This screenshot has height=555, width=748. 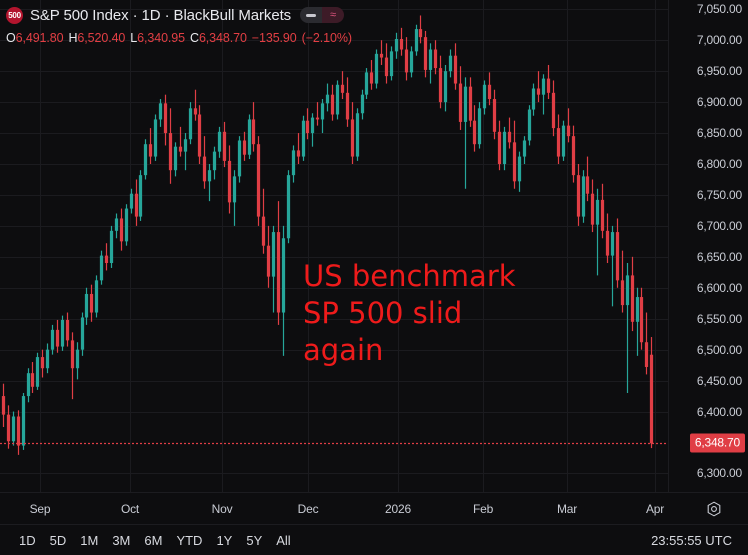 What do you see at coordinates (161, 38) in the screenshot?
I see `ohlc-low-value: 6,340.95` at bounding box center [161, 38].